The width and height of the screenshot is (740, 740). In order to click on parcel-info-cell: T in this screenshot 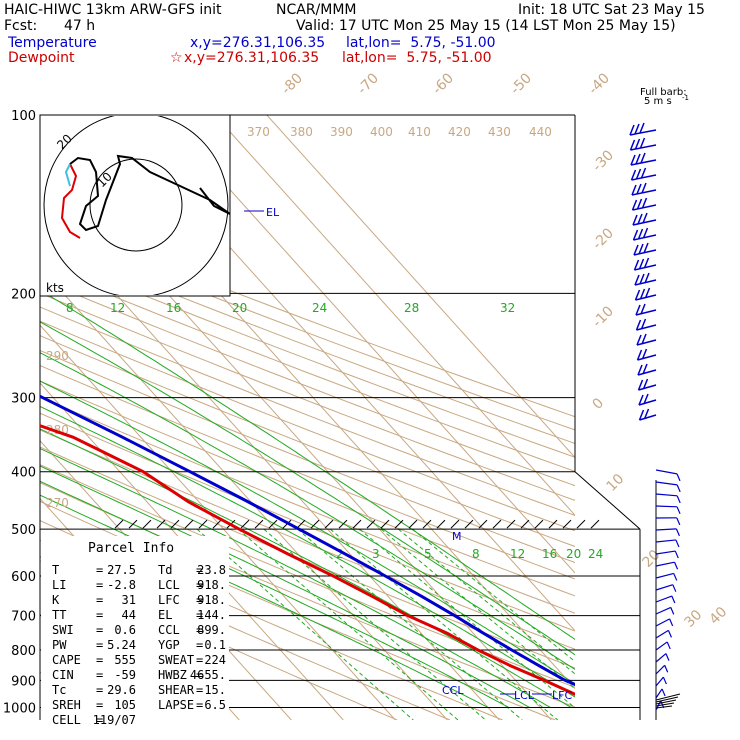, I will do `click(55, 570)`.